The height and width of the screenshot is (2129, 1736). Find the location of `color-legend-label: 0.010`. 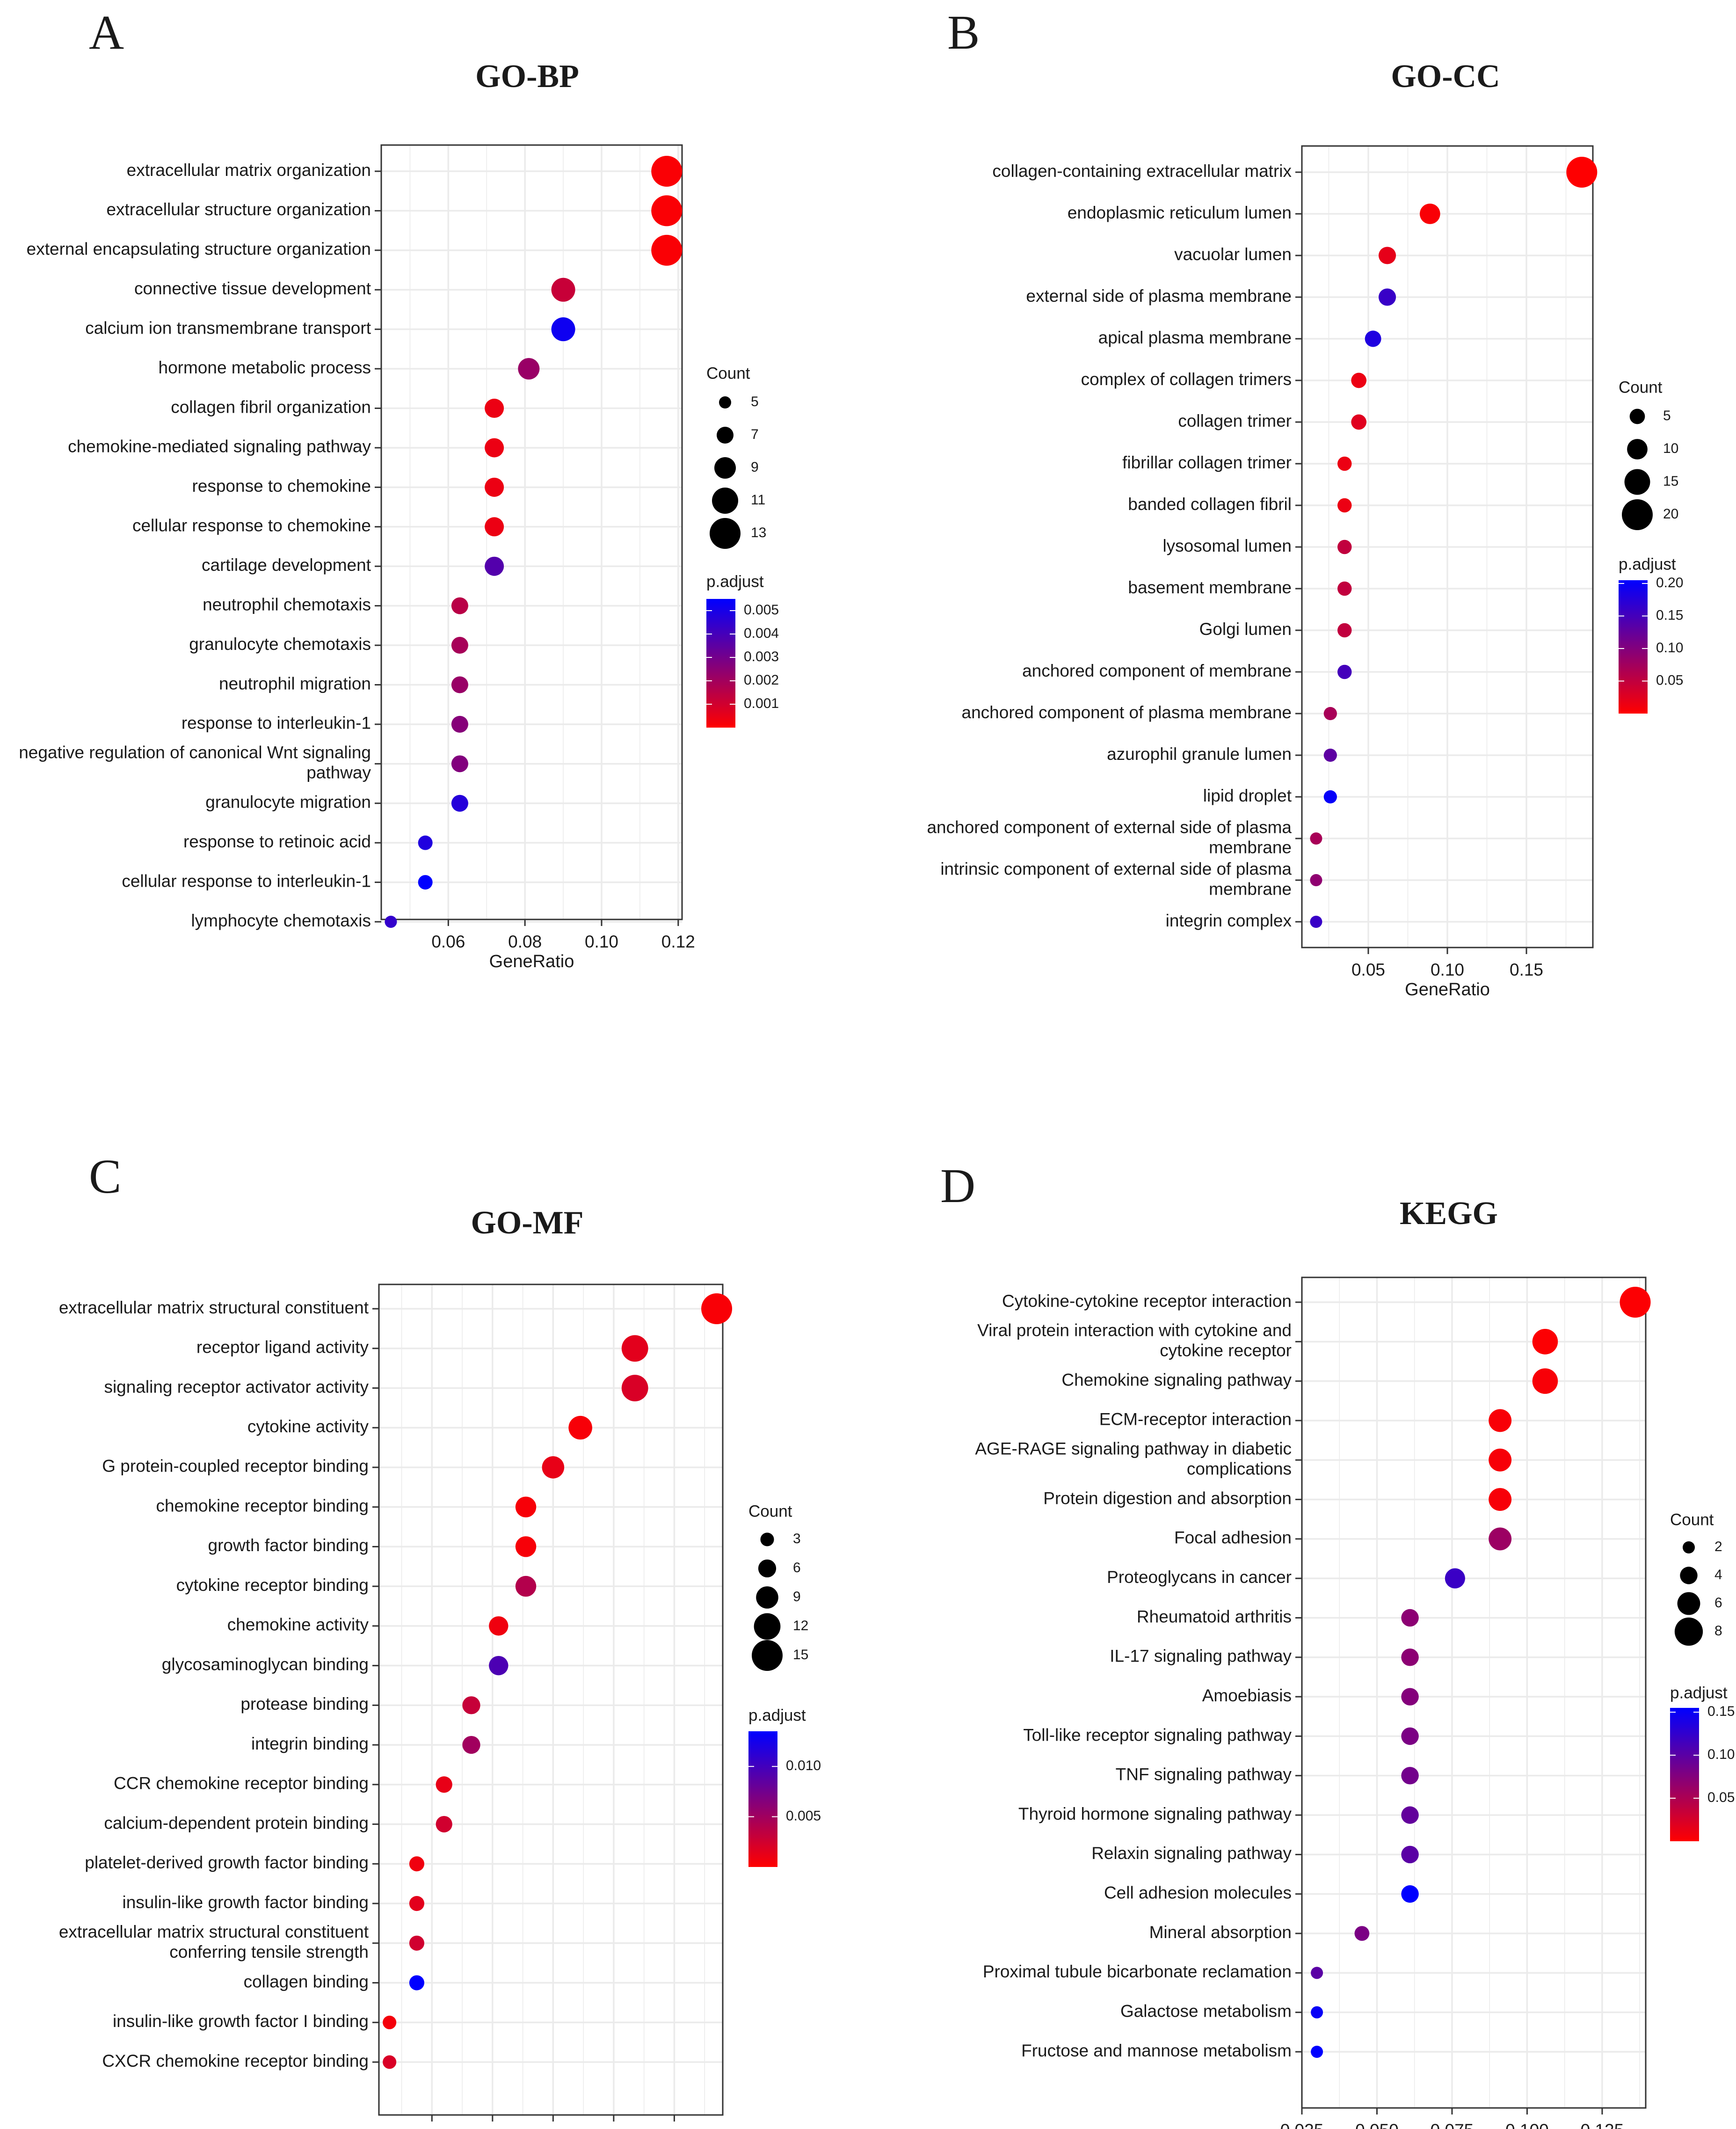

color-legend-label: 0.010 is located at coordinates (803, 1765).